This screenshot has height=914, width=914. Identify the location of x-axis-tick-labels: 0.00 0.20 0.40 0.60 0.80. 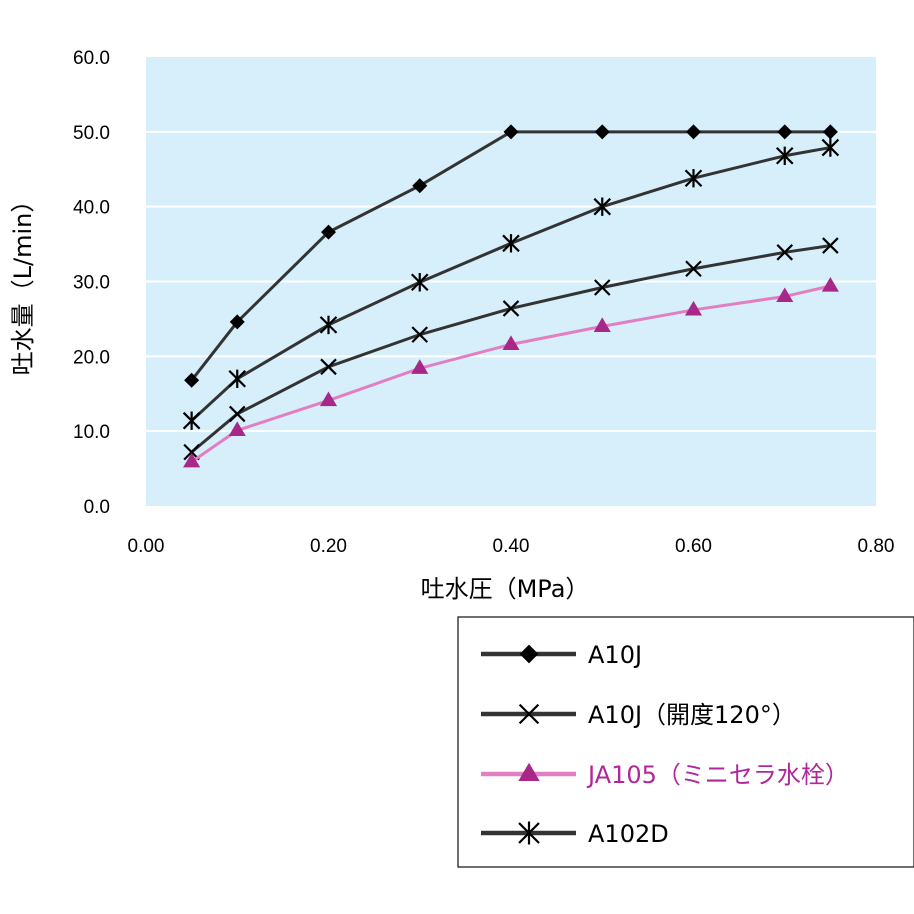
(511, 546).